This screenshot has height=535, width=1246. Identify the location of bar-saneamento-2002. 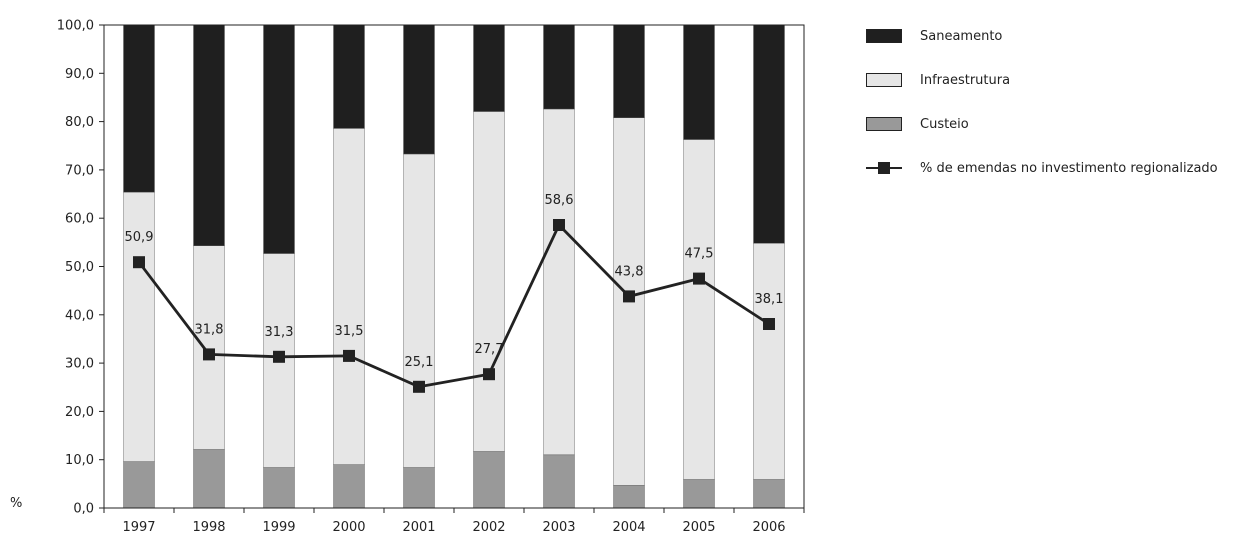
(489, 68).